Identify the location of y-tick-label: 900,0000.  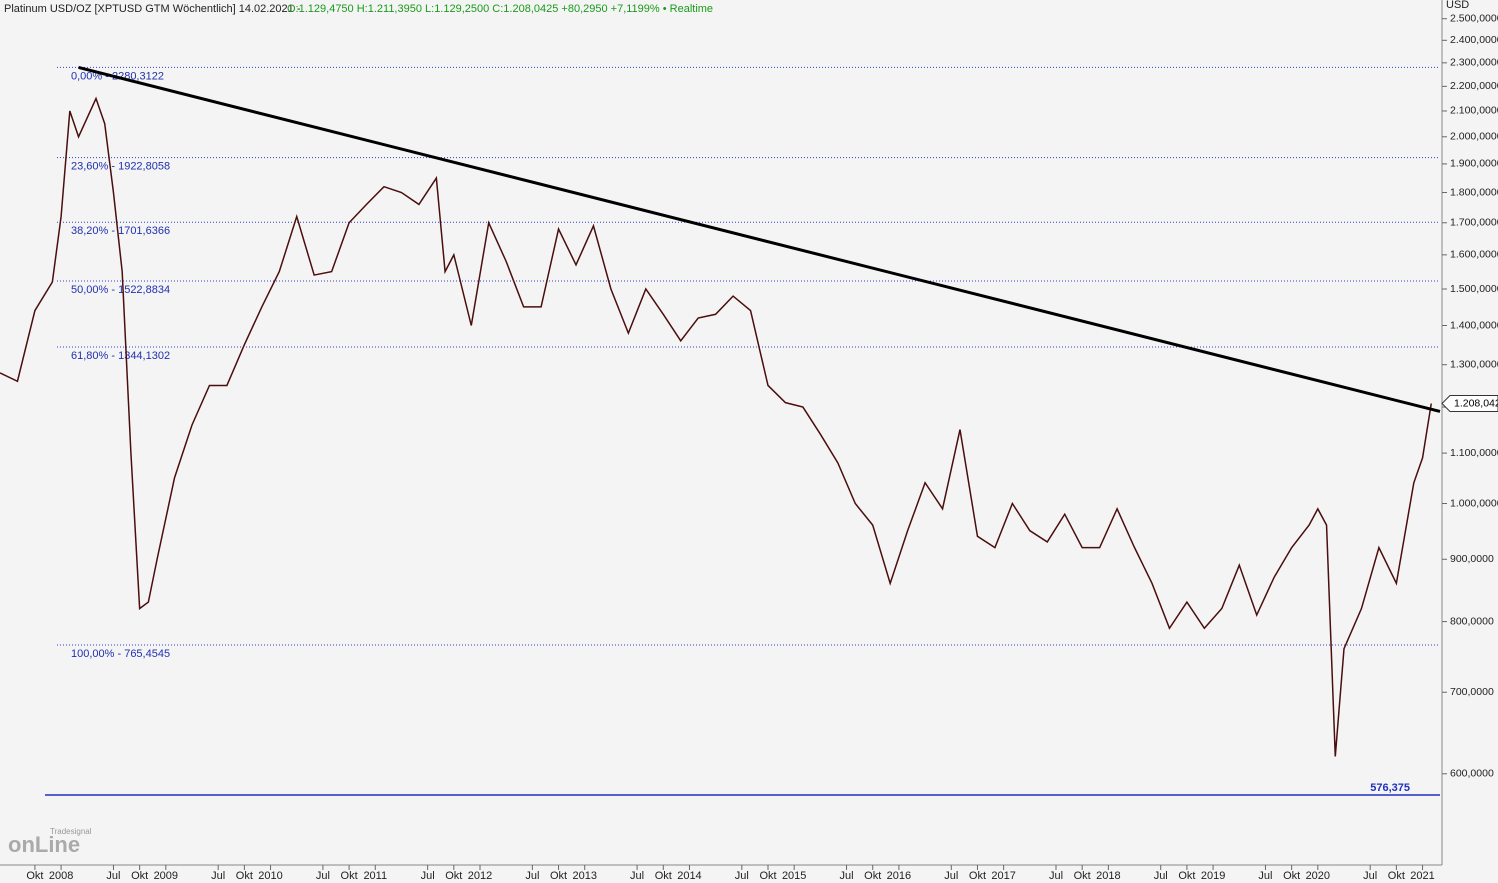
(1472, 559).